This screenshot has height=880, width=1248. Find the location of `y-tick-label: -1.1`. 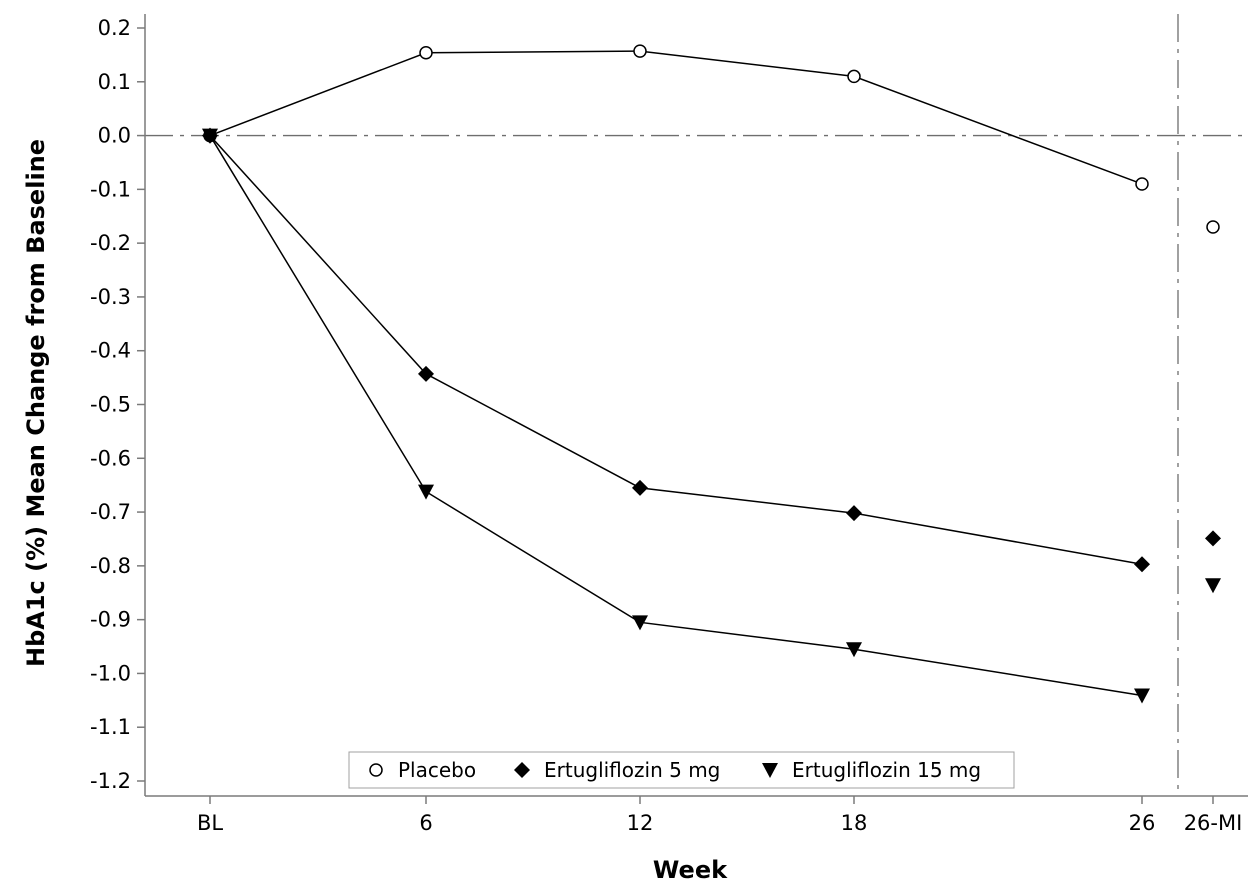

y-tick-label: -1.1 is located at coordinates (110, 727).